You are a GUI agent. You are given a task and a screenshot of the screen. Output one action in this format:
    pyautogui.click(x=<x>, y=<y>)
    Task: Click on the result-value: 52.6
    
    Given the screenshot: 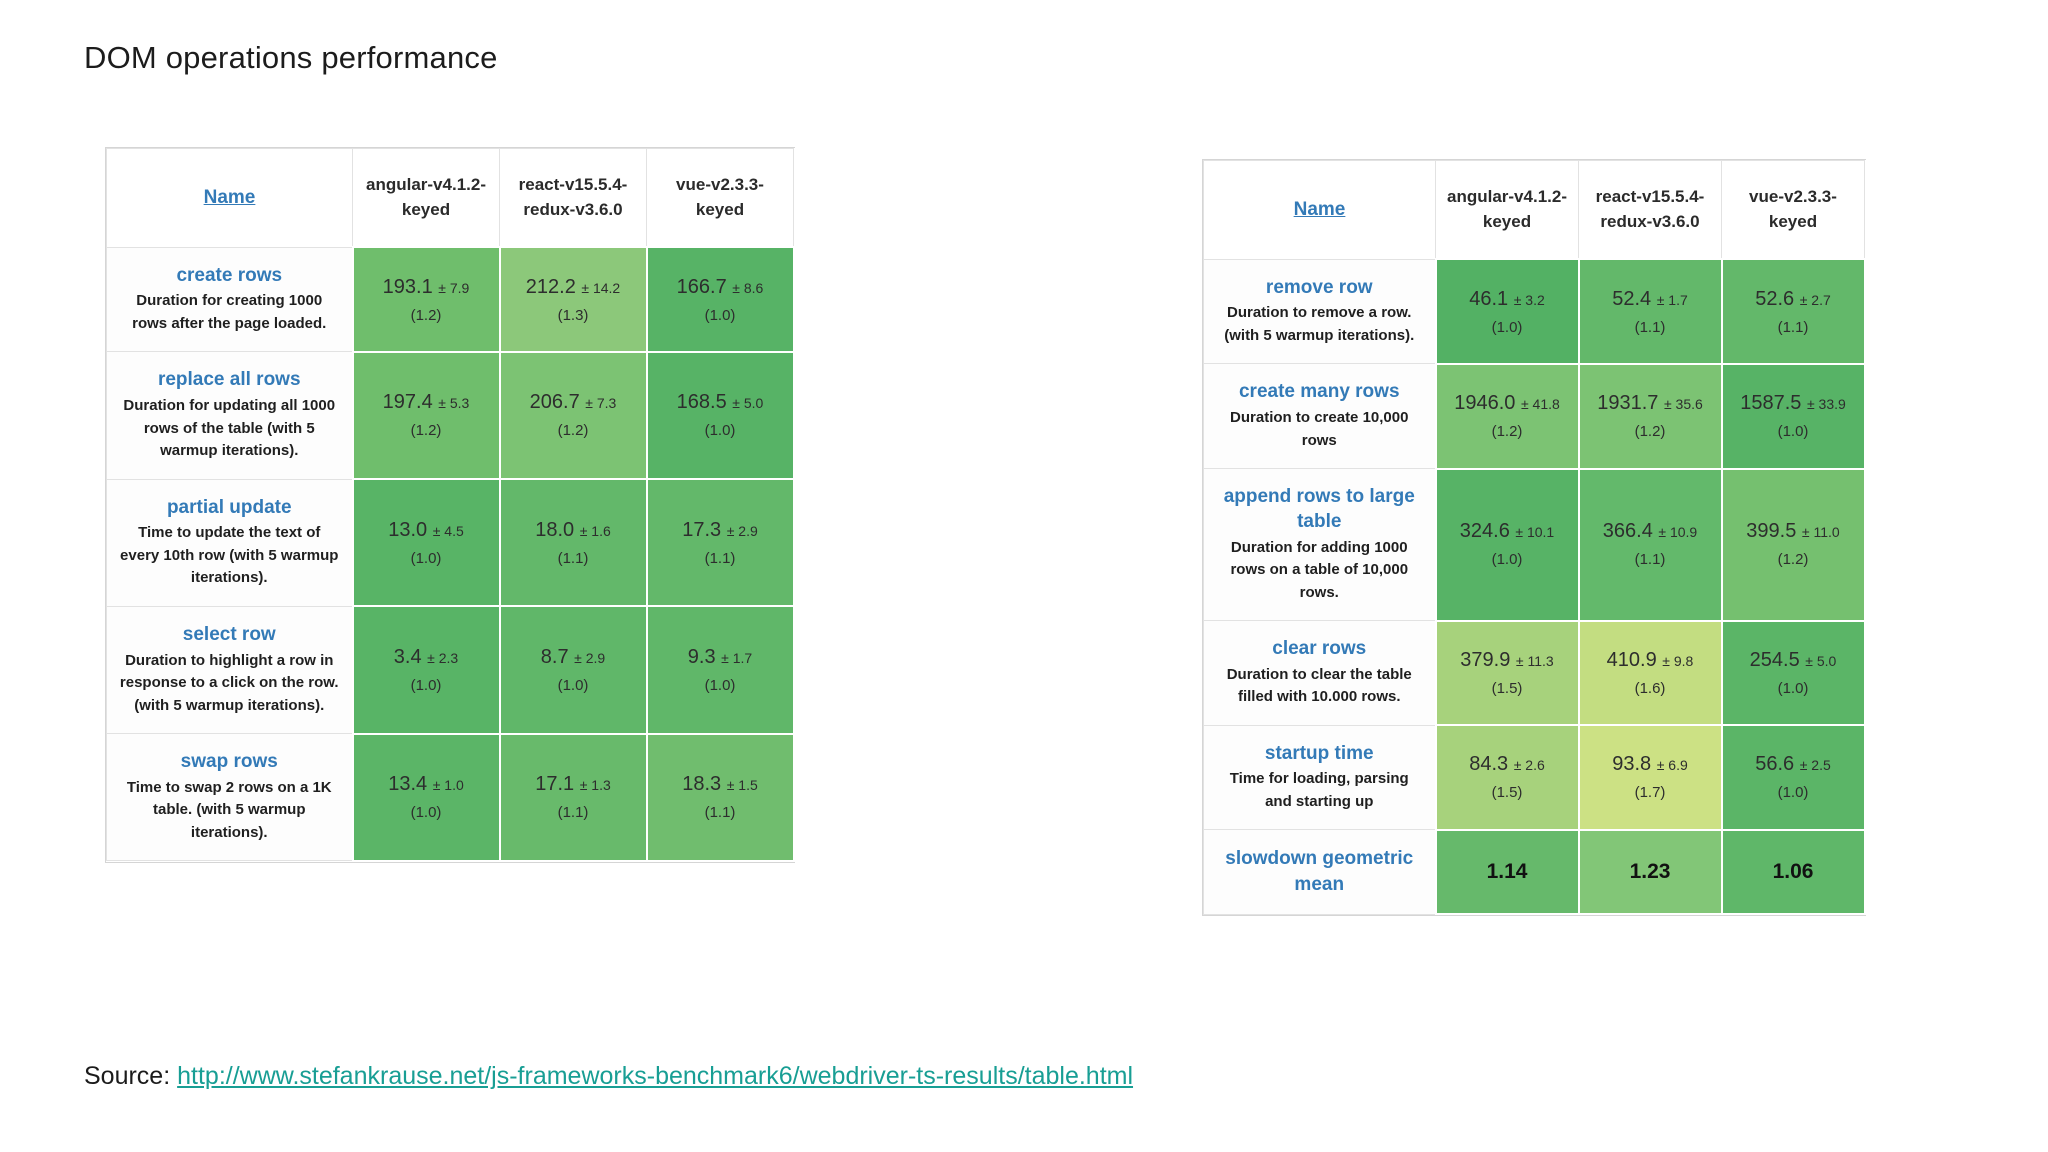 What is the action you would take?
    pyautogui.click(x=1775, y=298)
    